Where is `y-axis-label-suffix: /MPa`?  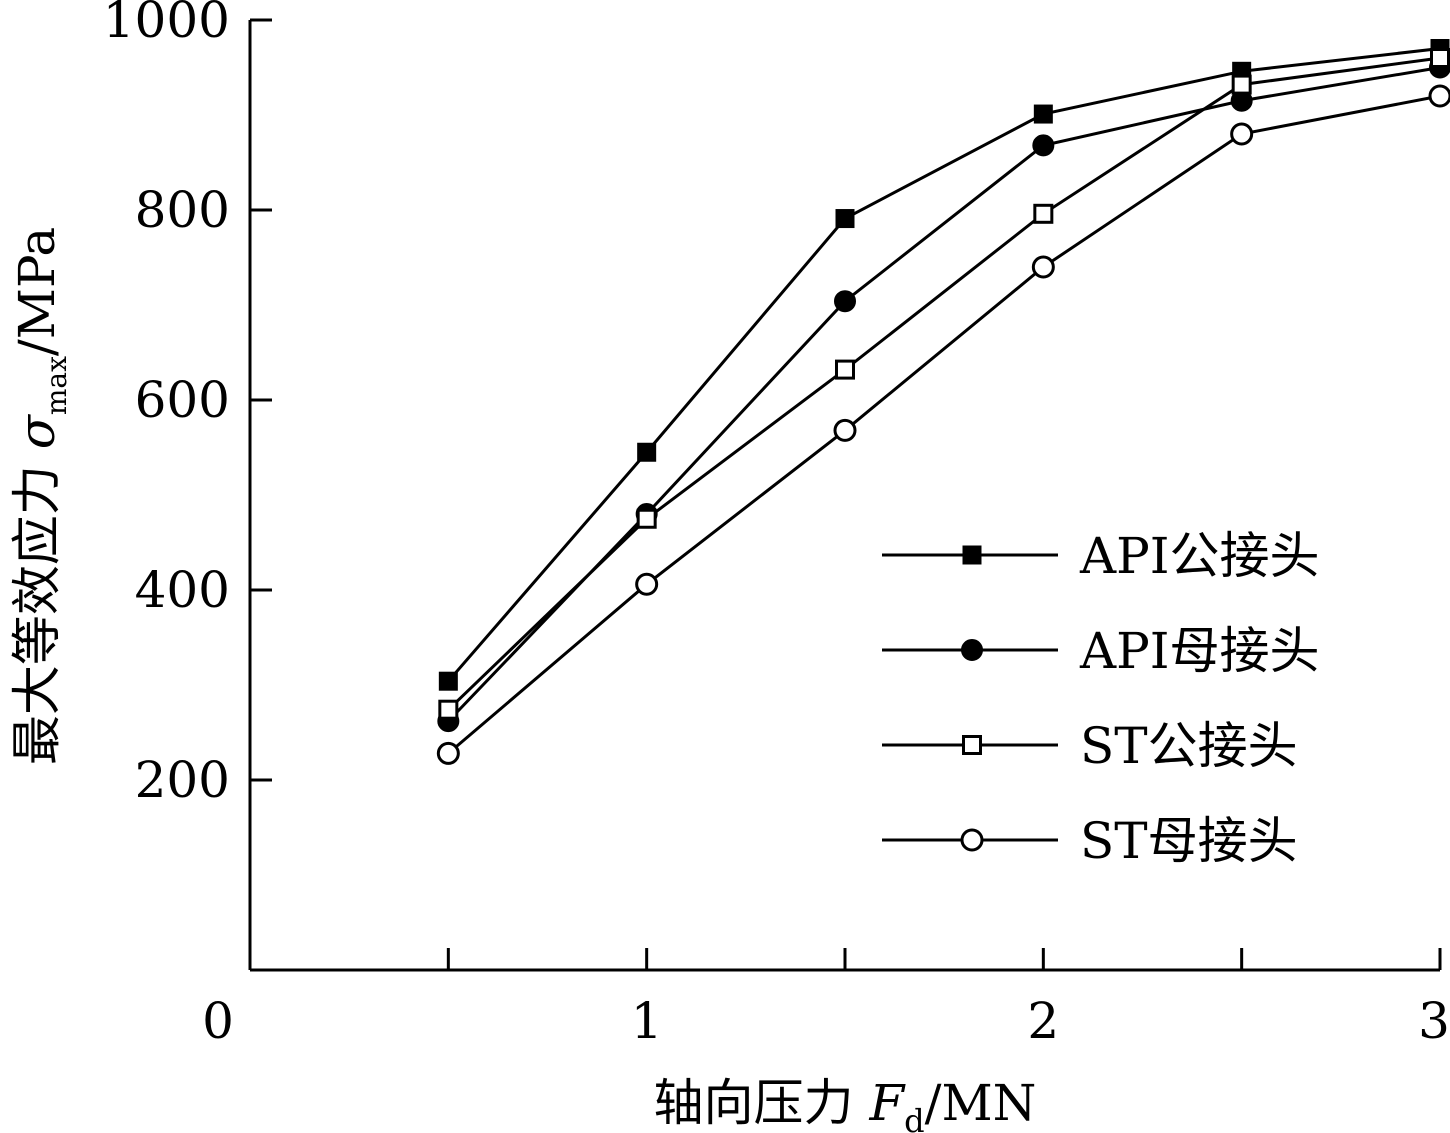 y-axis-label-suffix: /MPa is located at coordinates (37, 291).